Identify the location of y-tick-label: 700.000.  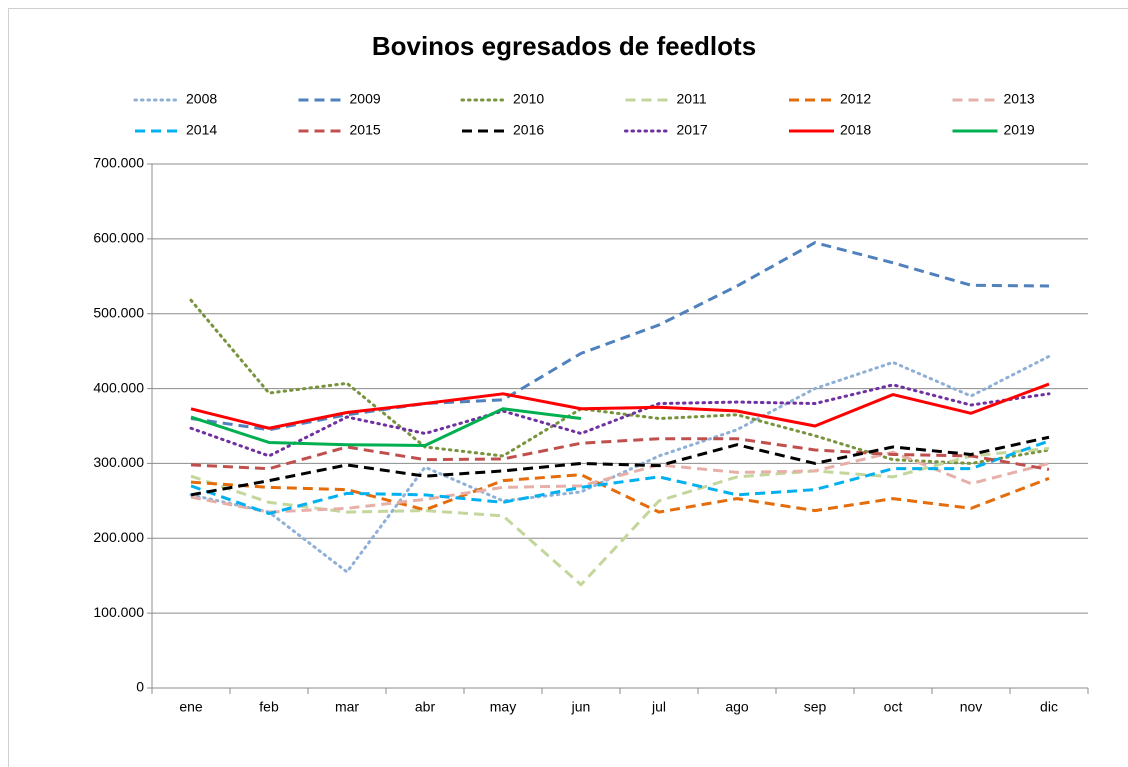
(118, 163).